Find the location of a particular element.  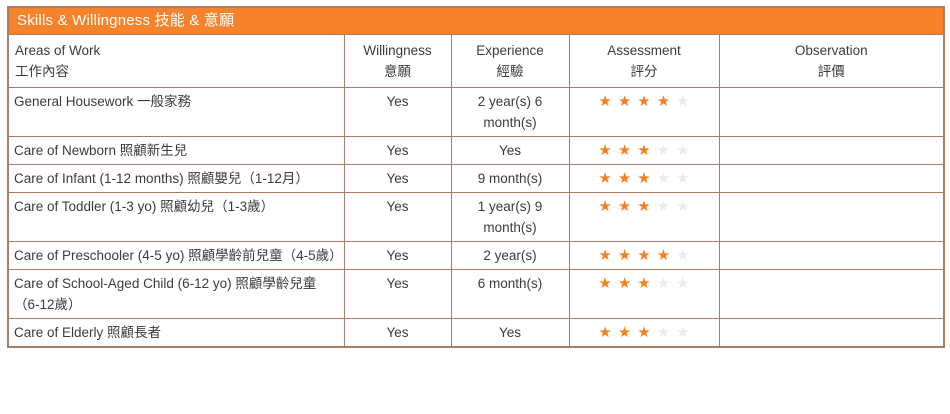

table-row: Care of Newborn 照顧新生兒 Yes Yes ★ ★ ★ ★ ★ is located at coordinates (476, 150).